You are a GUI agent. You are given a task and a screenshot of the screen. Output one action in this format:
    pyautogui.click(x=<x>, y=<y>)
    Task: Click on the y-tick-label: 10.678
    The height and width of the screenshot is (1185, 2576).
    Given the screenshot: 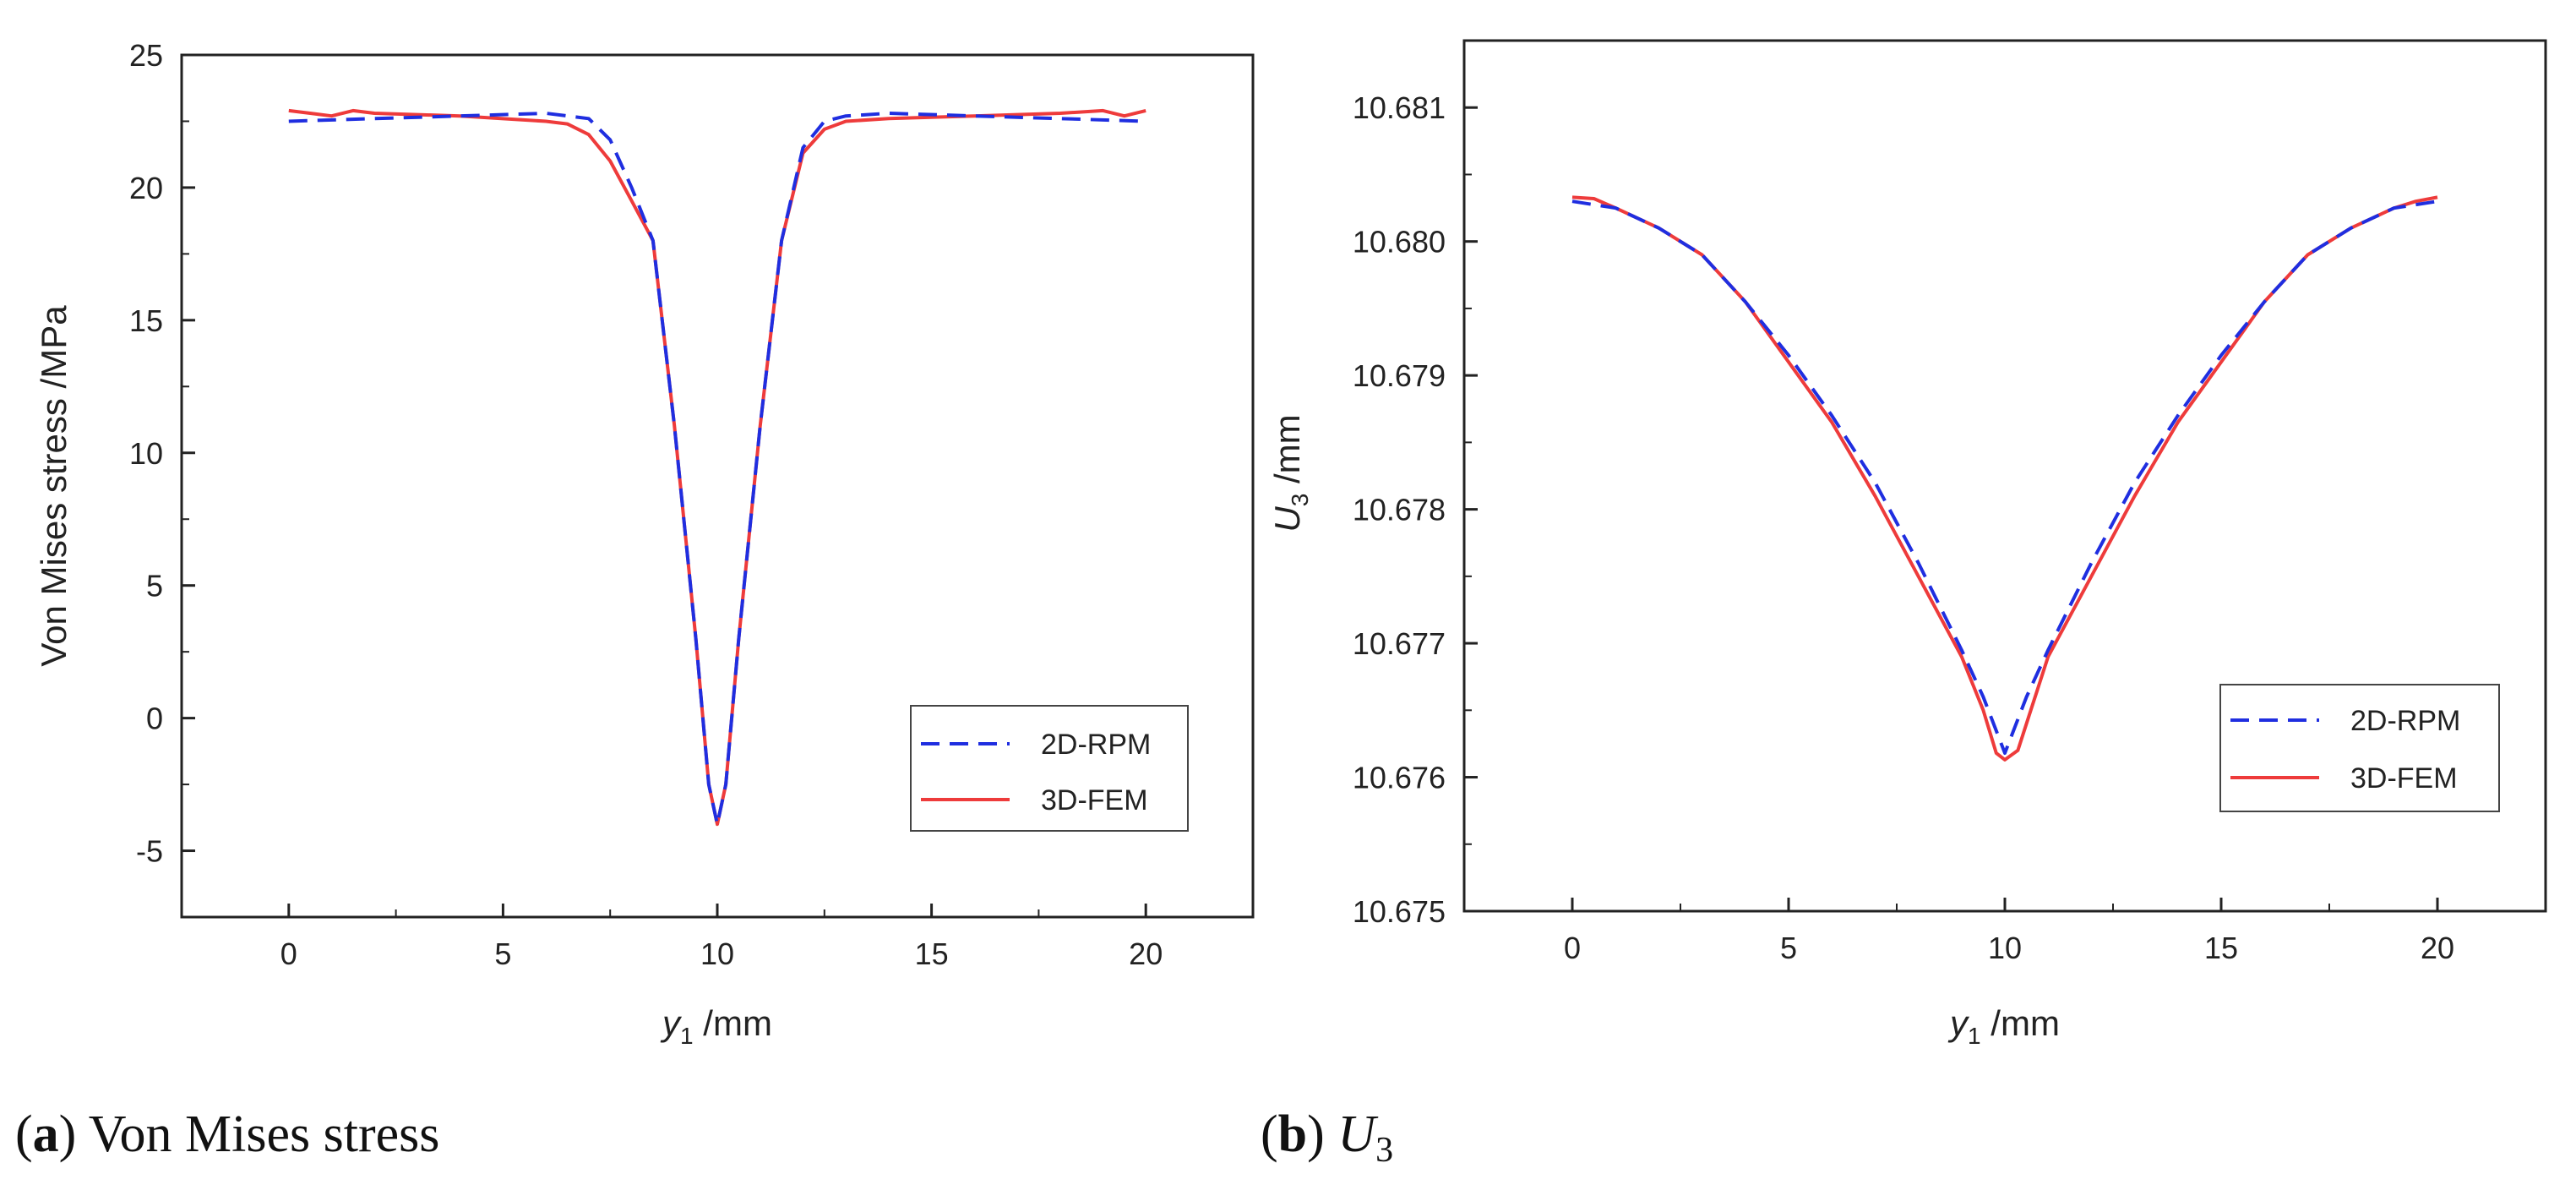 What is the action you would take?
    pyautogui.click(x=1399, y=510)
    